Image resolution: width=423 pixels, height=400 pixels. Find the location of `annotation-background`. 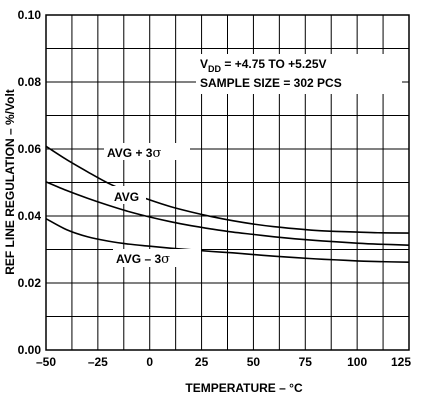

annotation-background is located at coordinates (299, 74).